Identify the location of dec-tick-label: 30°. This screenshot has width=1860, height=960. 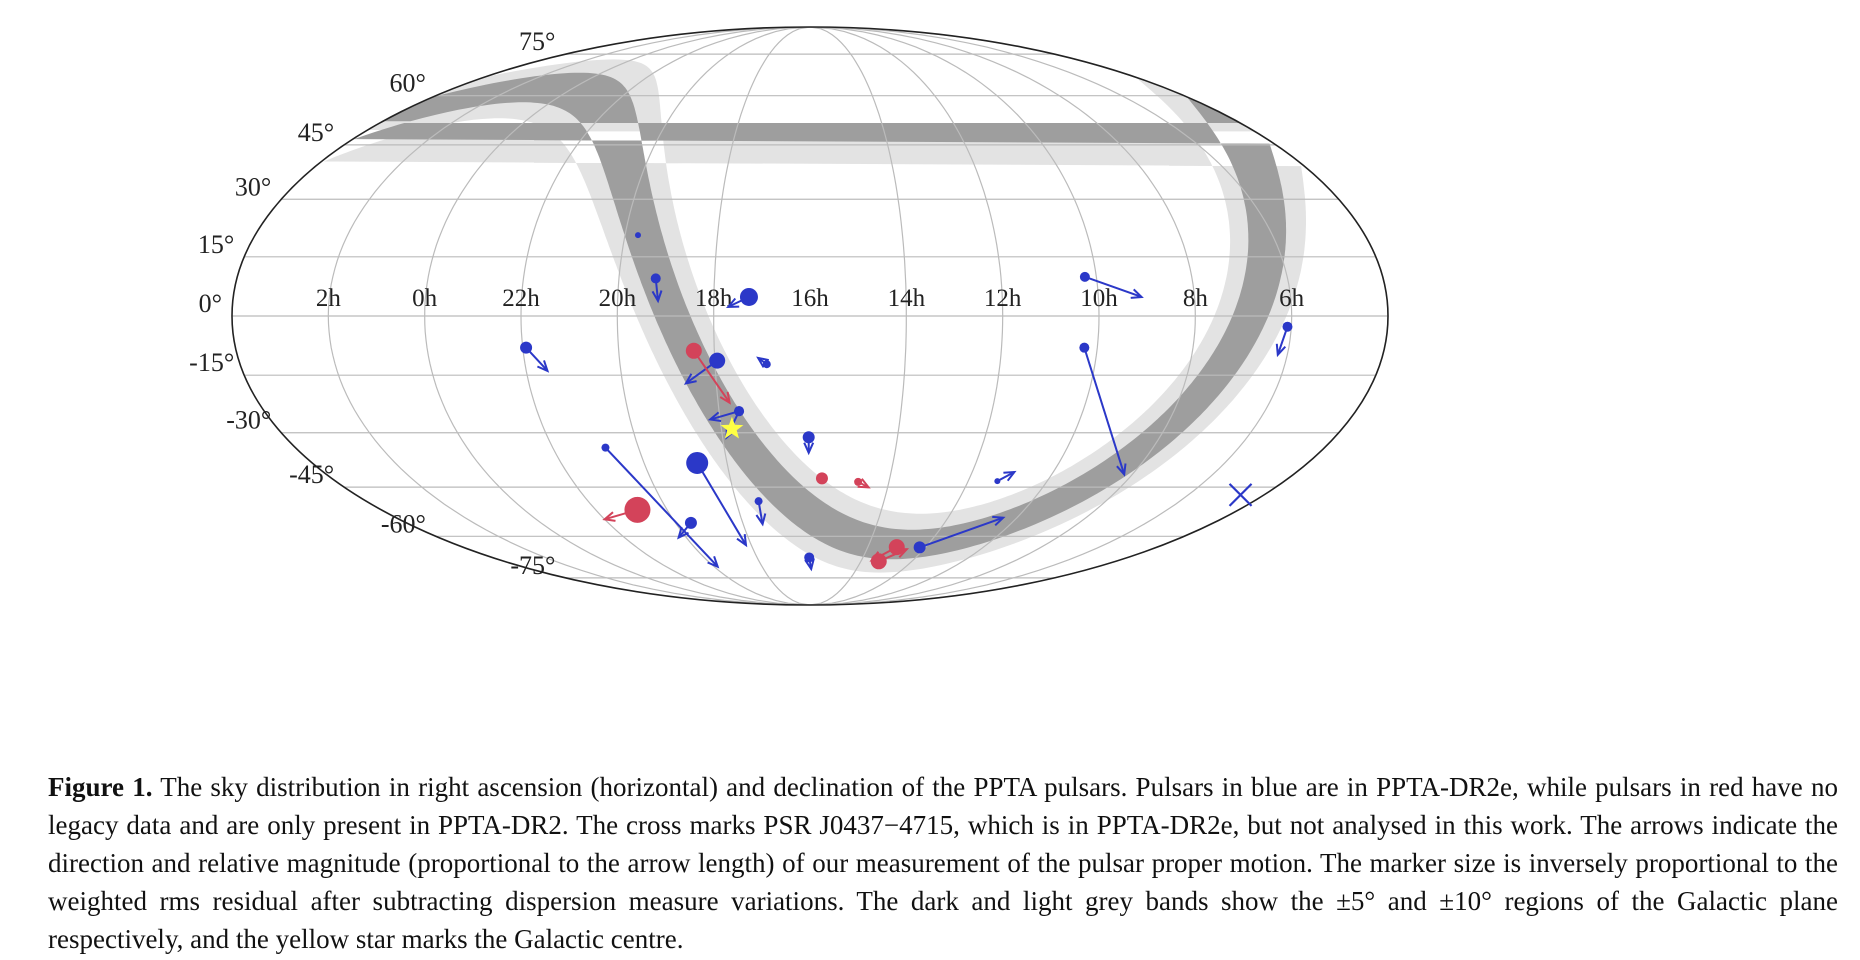
(253, 186).